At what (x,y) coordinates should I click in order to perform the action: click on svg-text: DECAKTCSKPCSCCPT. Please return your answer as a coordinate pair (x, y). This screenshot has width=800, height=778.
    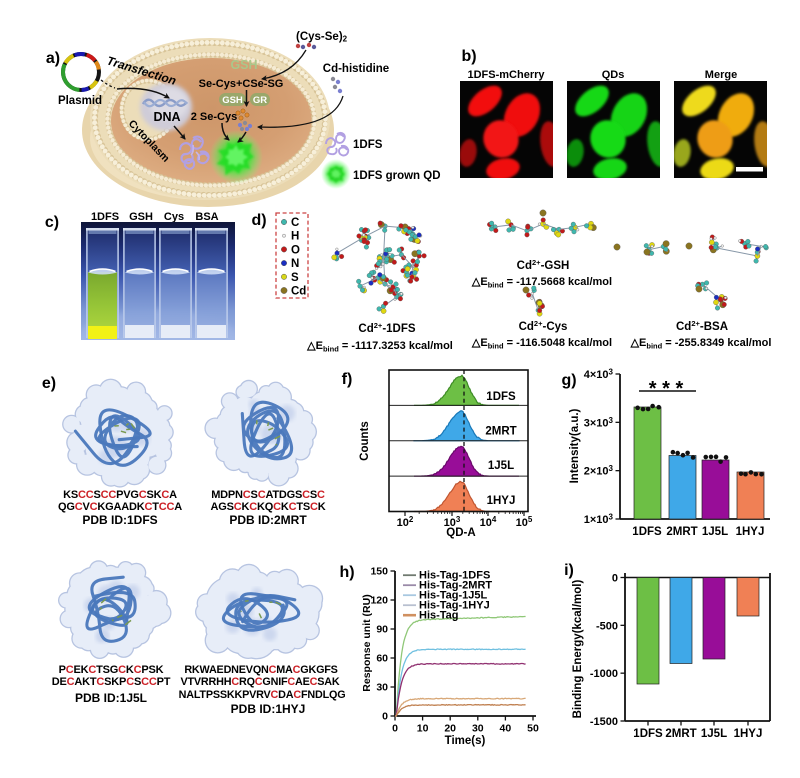
    Looking at the image, I should click on (111, 682).